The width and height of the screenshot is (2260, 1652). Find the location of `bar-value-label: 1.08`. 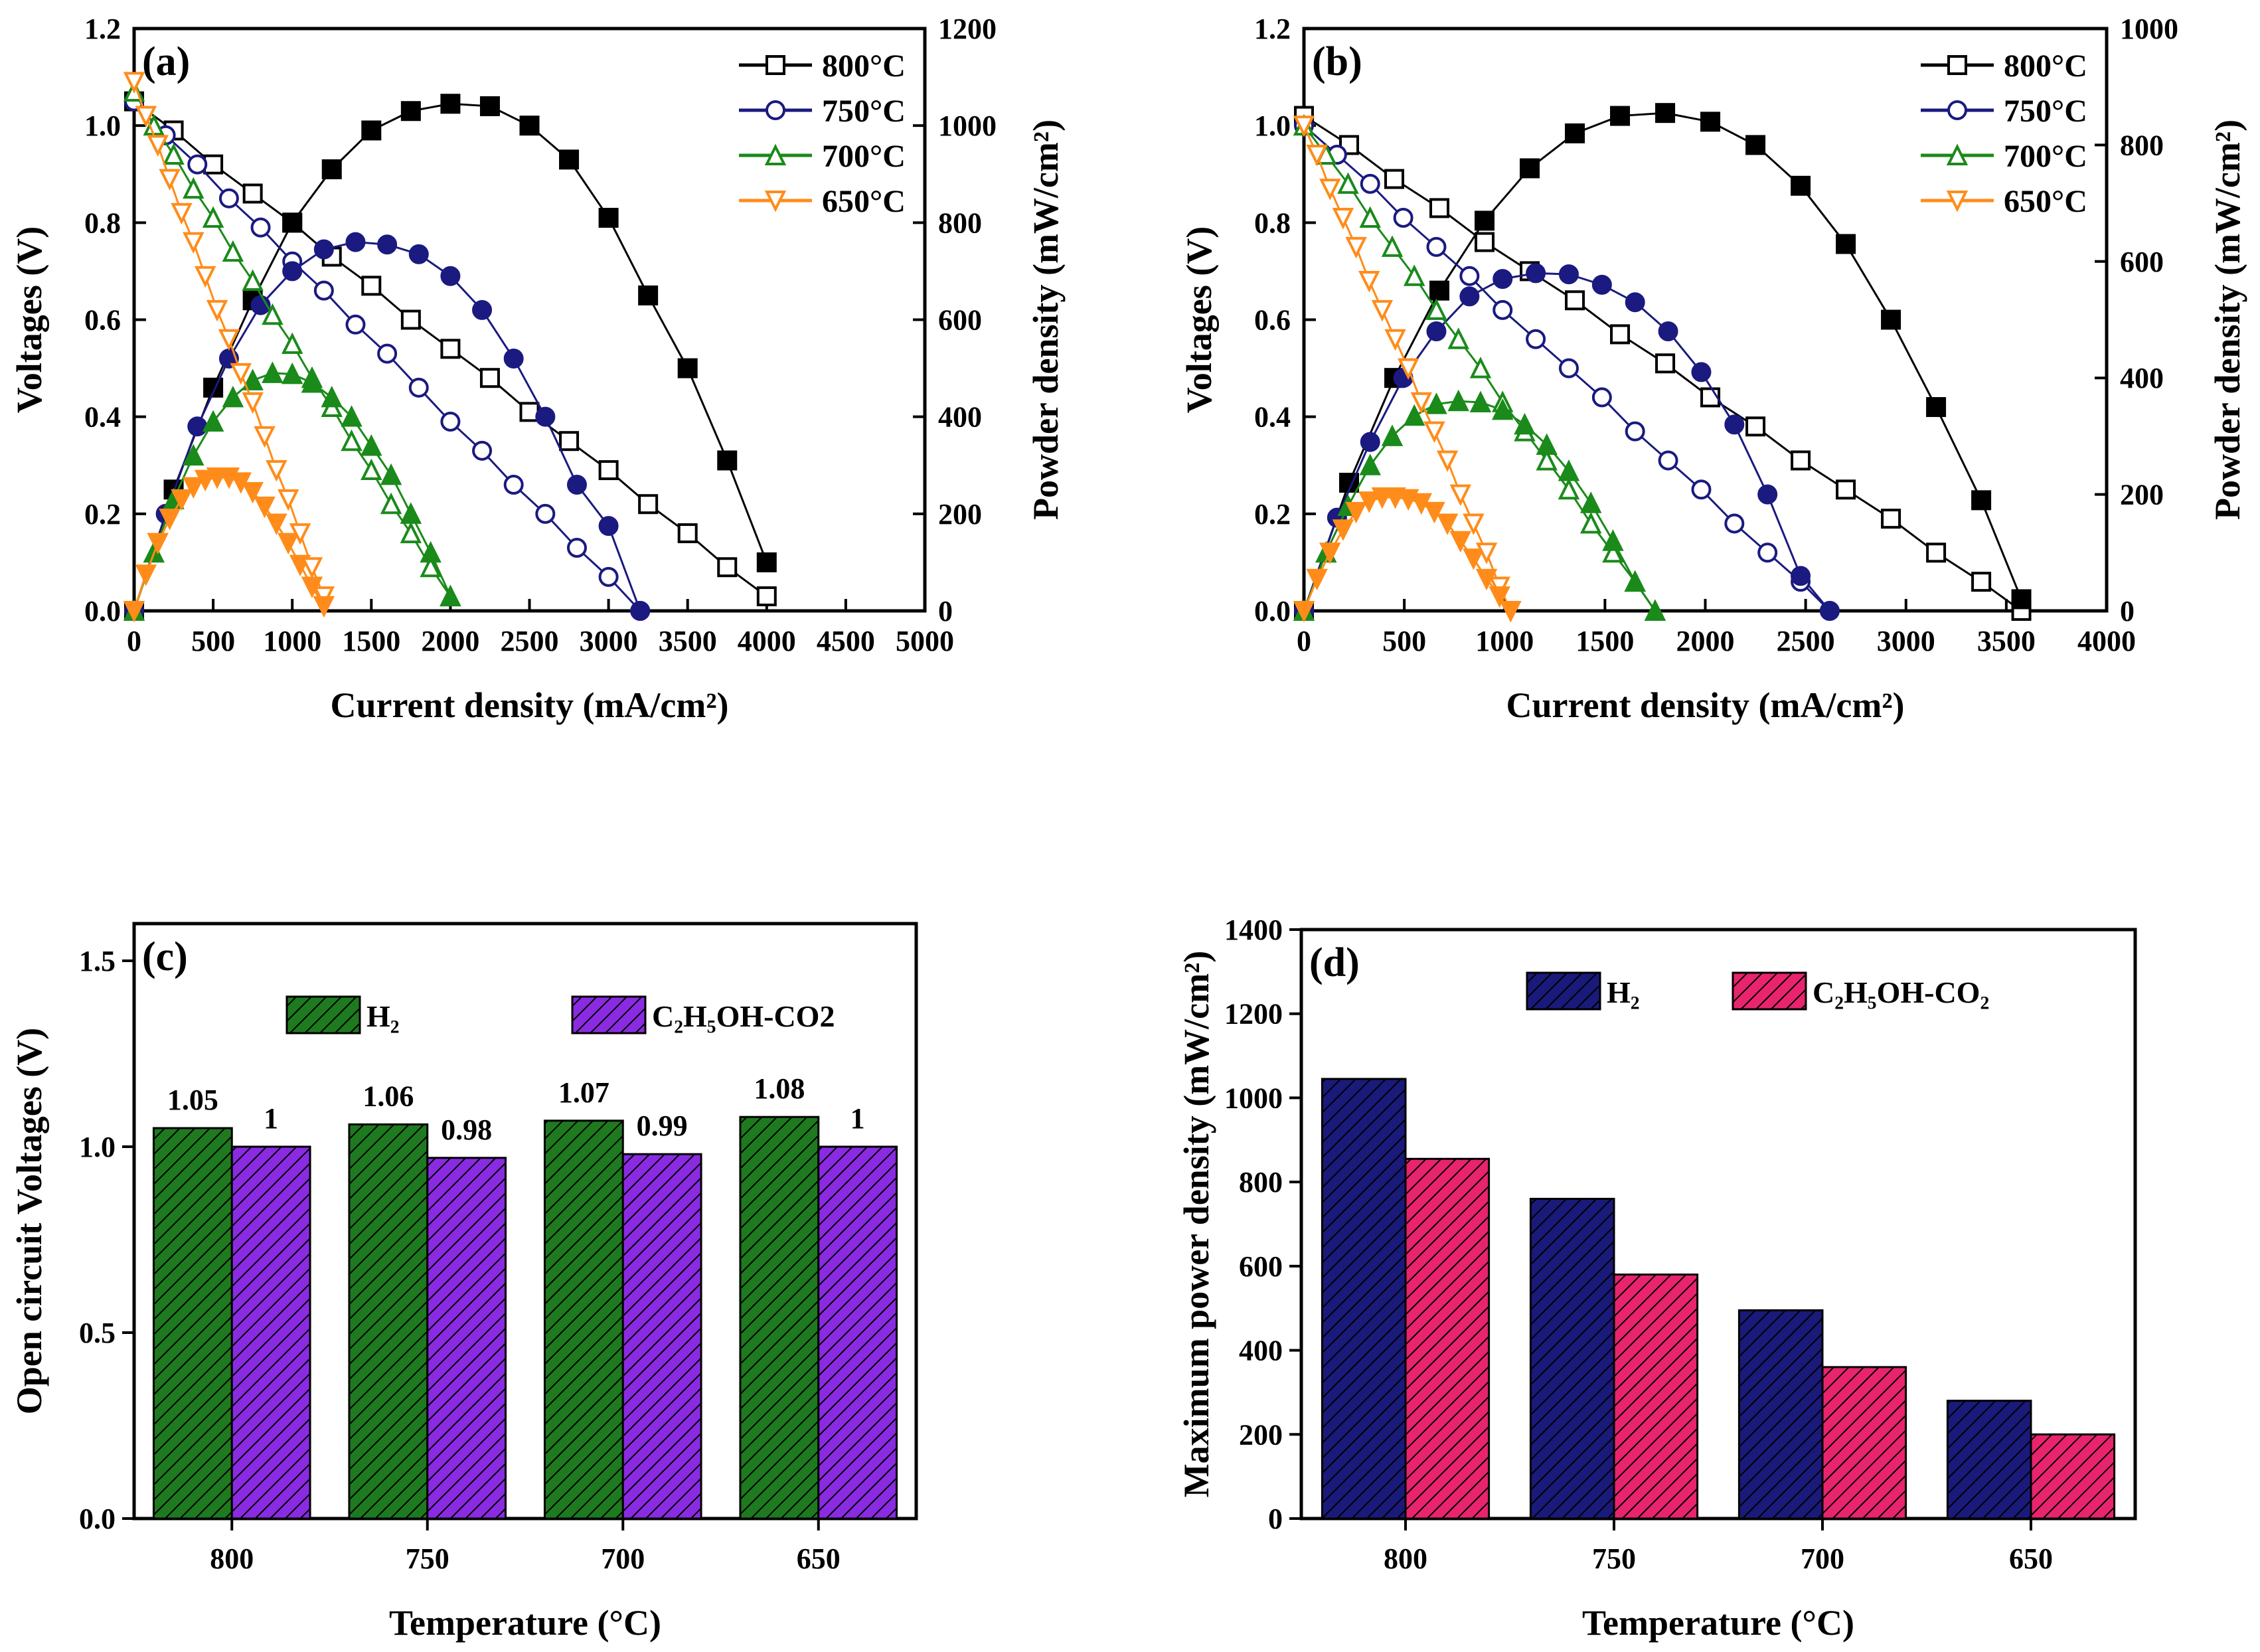

bar-value-label: 1.08 is located at coordinates (780, 1088).